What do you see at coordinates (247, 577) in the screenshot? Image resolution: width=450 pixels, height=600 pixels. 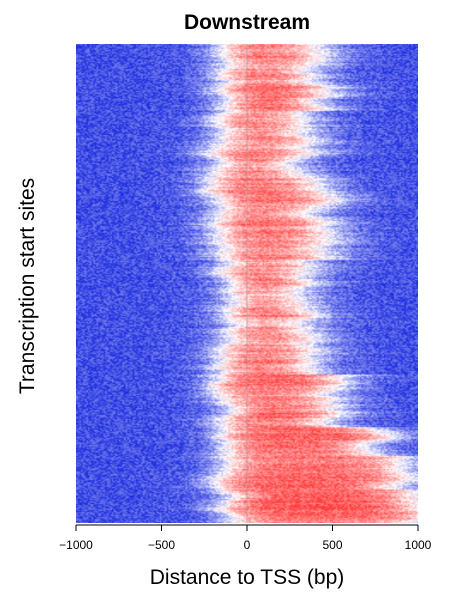 I see `x-axis-label: Distance to TSS (bp)` at bounding box center [247, 577].